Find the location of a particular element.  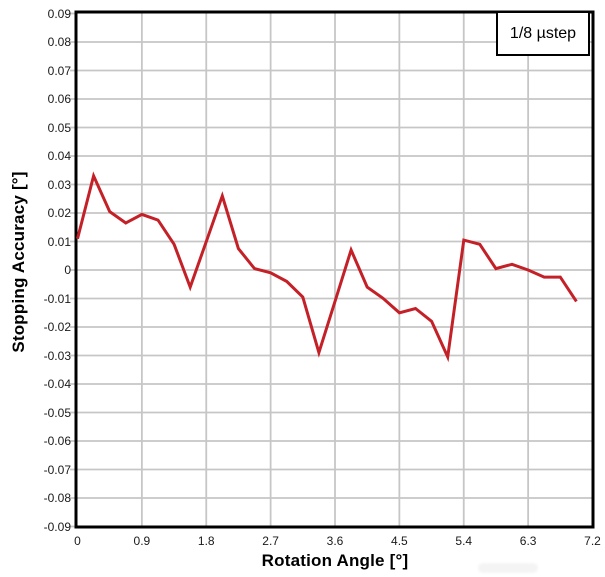

x-tick-label: 0.9 is located at coordinates (142, 541).